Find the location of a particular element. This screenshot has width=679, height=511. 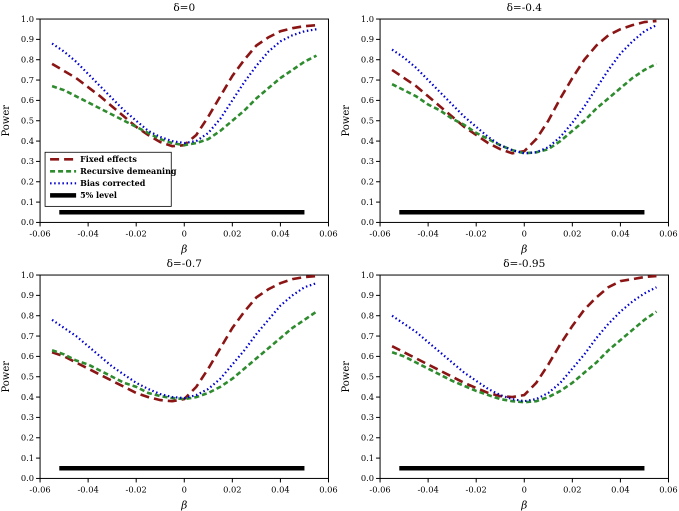

panel-title: δ=-0.7 is located at coordinates (184, 264).